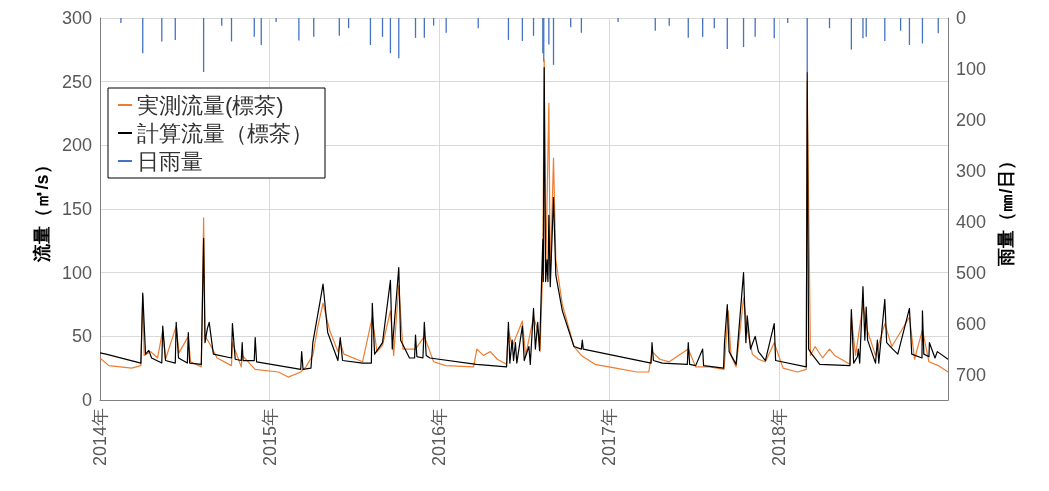 This screenshot has height=491, width=1049. Describe the element at coordinates (971, 170) in the screenshot. I see `y2-tick-label: 300` at that location.